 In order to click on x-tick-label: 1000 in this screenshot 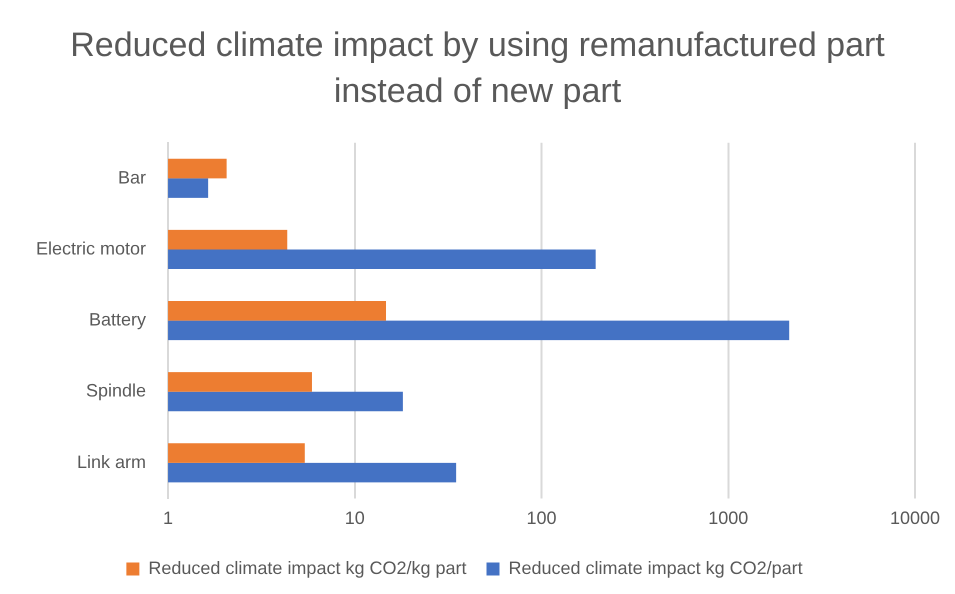, I will do `click(728, 518)`.